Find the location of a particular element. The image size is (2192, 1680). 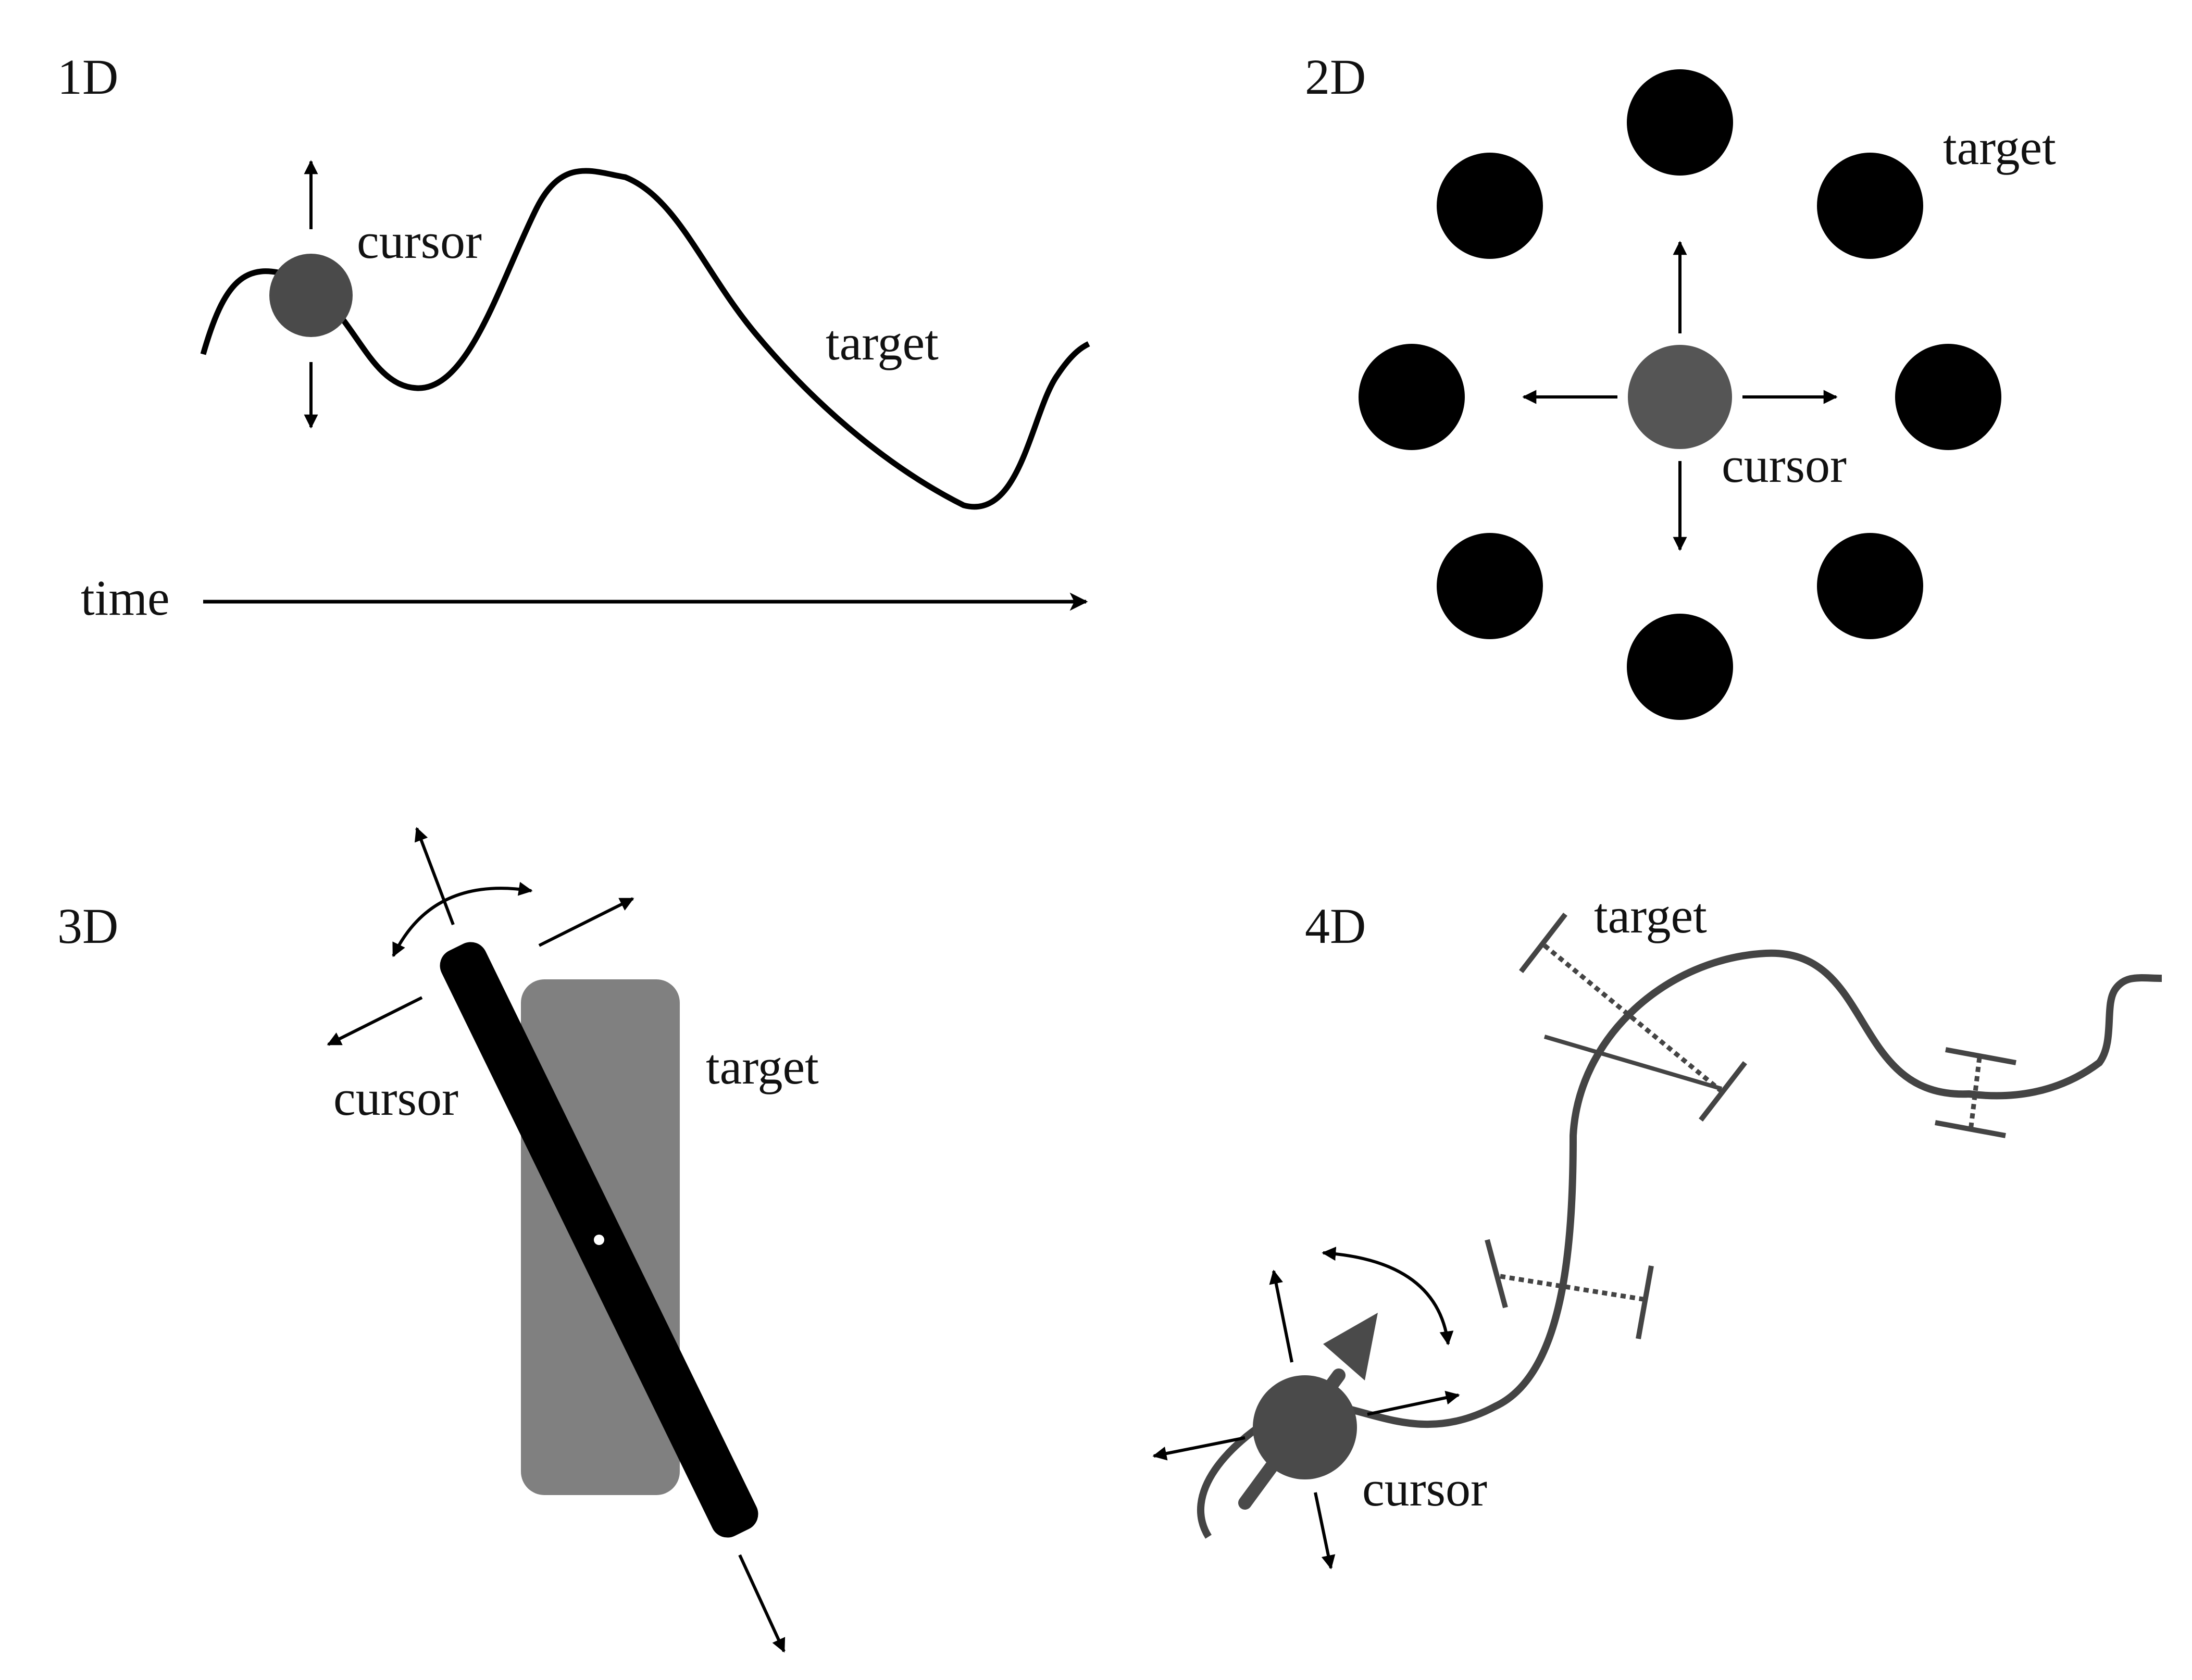

axis-arrow-right-4d is located at coordinates (1413, 1403).